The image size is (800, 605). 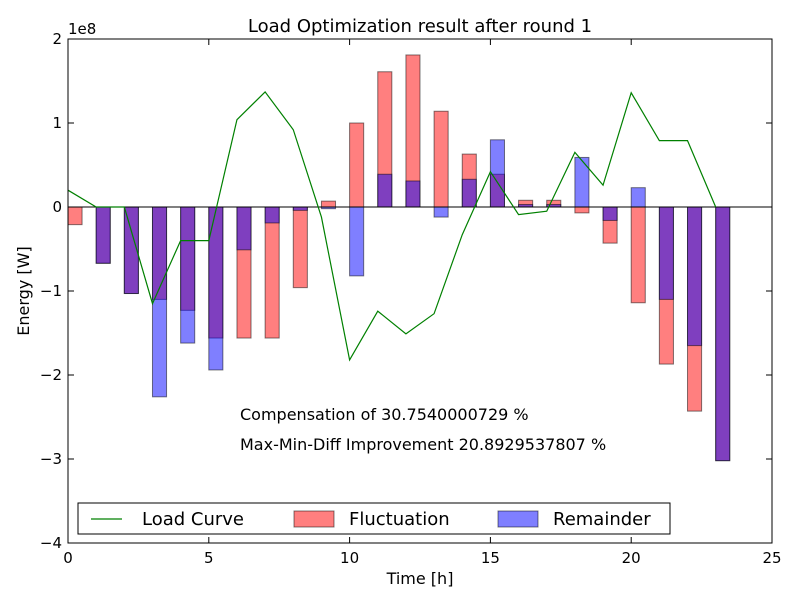 I want to click on legend: Load Curve Fluctuation Remainder, so click(x=374, y=518).